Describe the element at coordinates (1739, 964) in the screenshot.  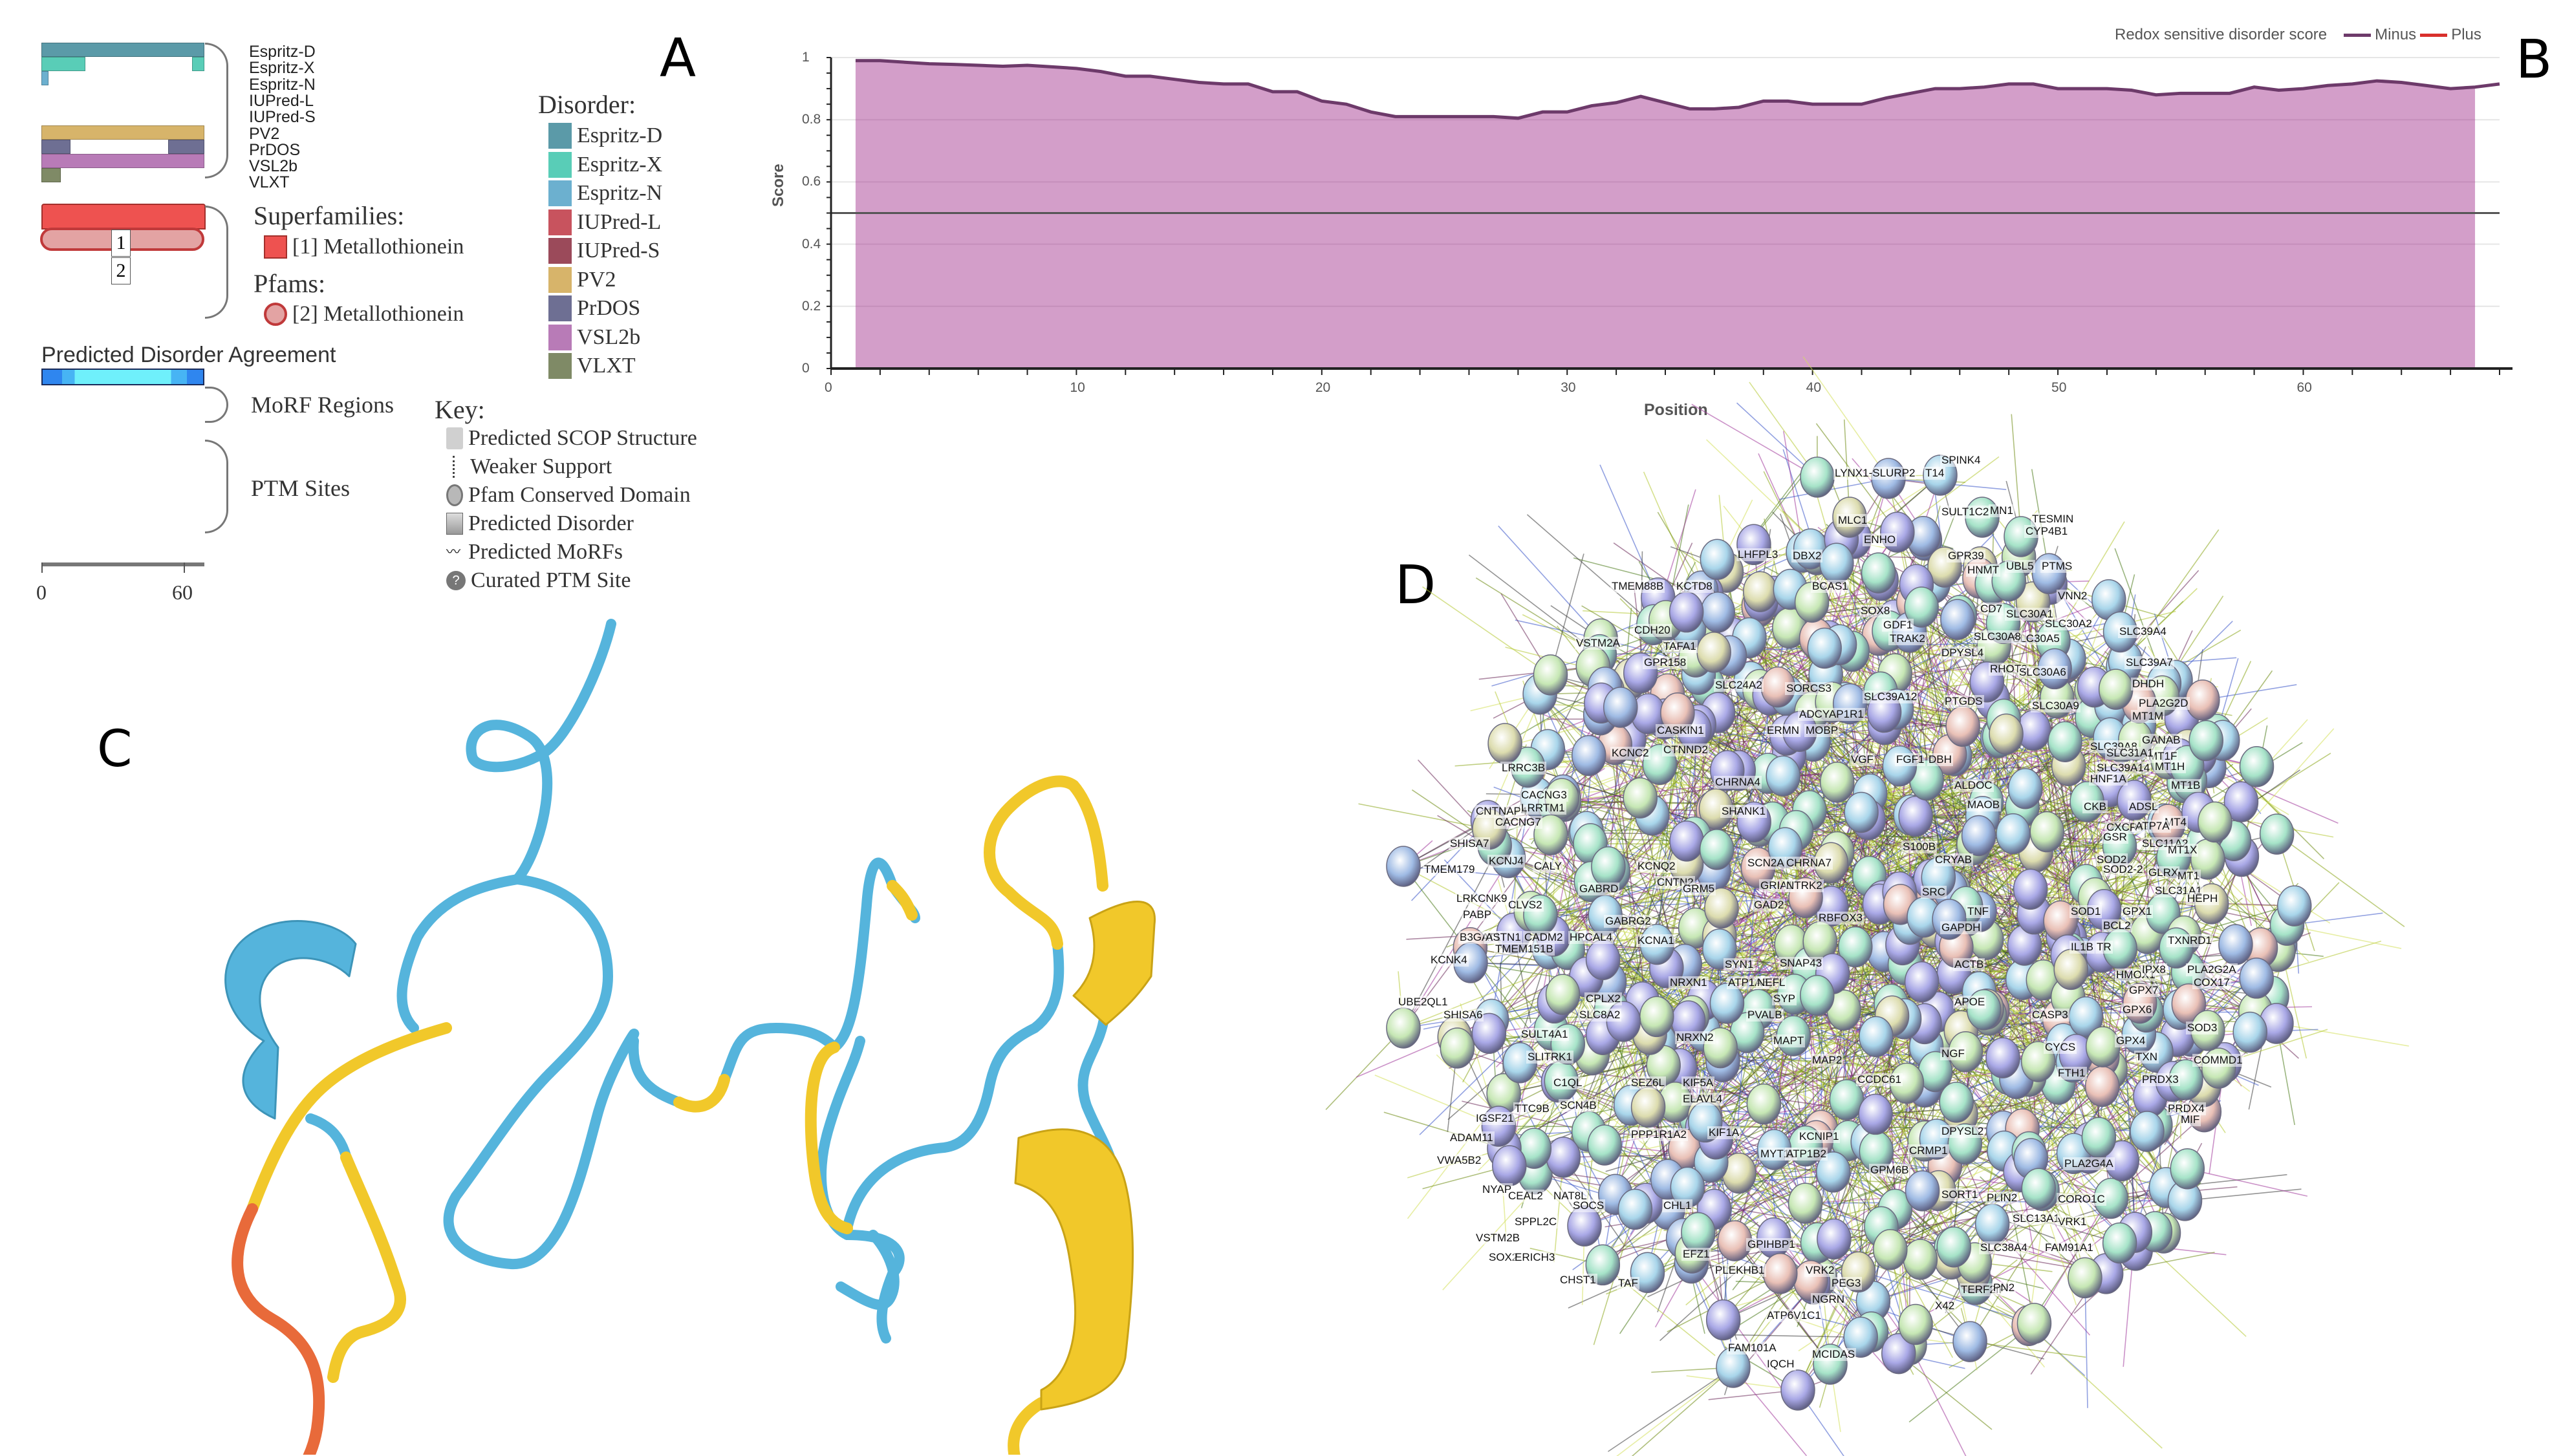
I see `network-node-label: SYN1` at that location.